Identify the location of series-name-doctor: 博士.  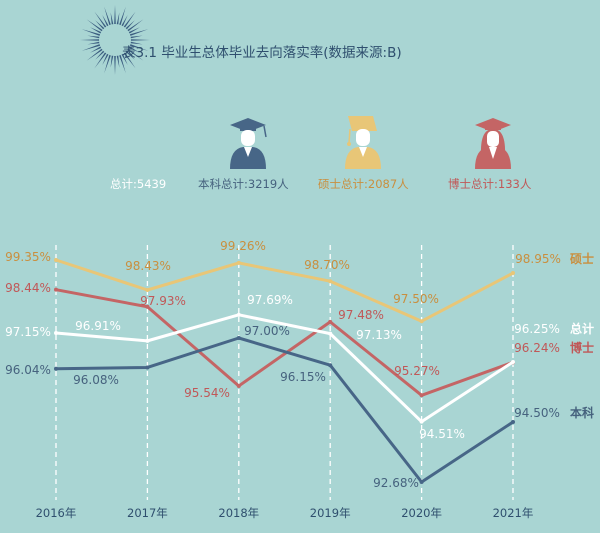
(582, 347).